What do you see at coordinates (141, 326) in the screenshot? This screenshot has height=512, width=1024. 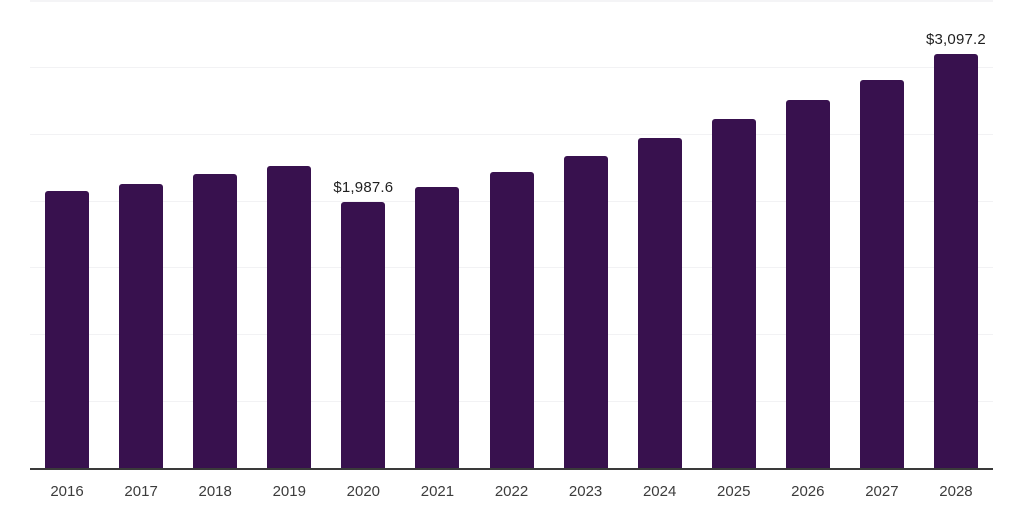 I see `bar-2017` at bounding box center [141, 326].